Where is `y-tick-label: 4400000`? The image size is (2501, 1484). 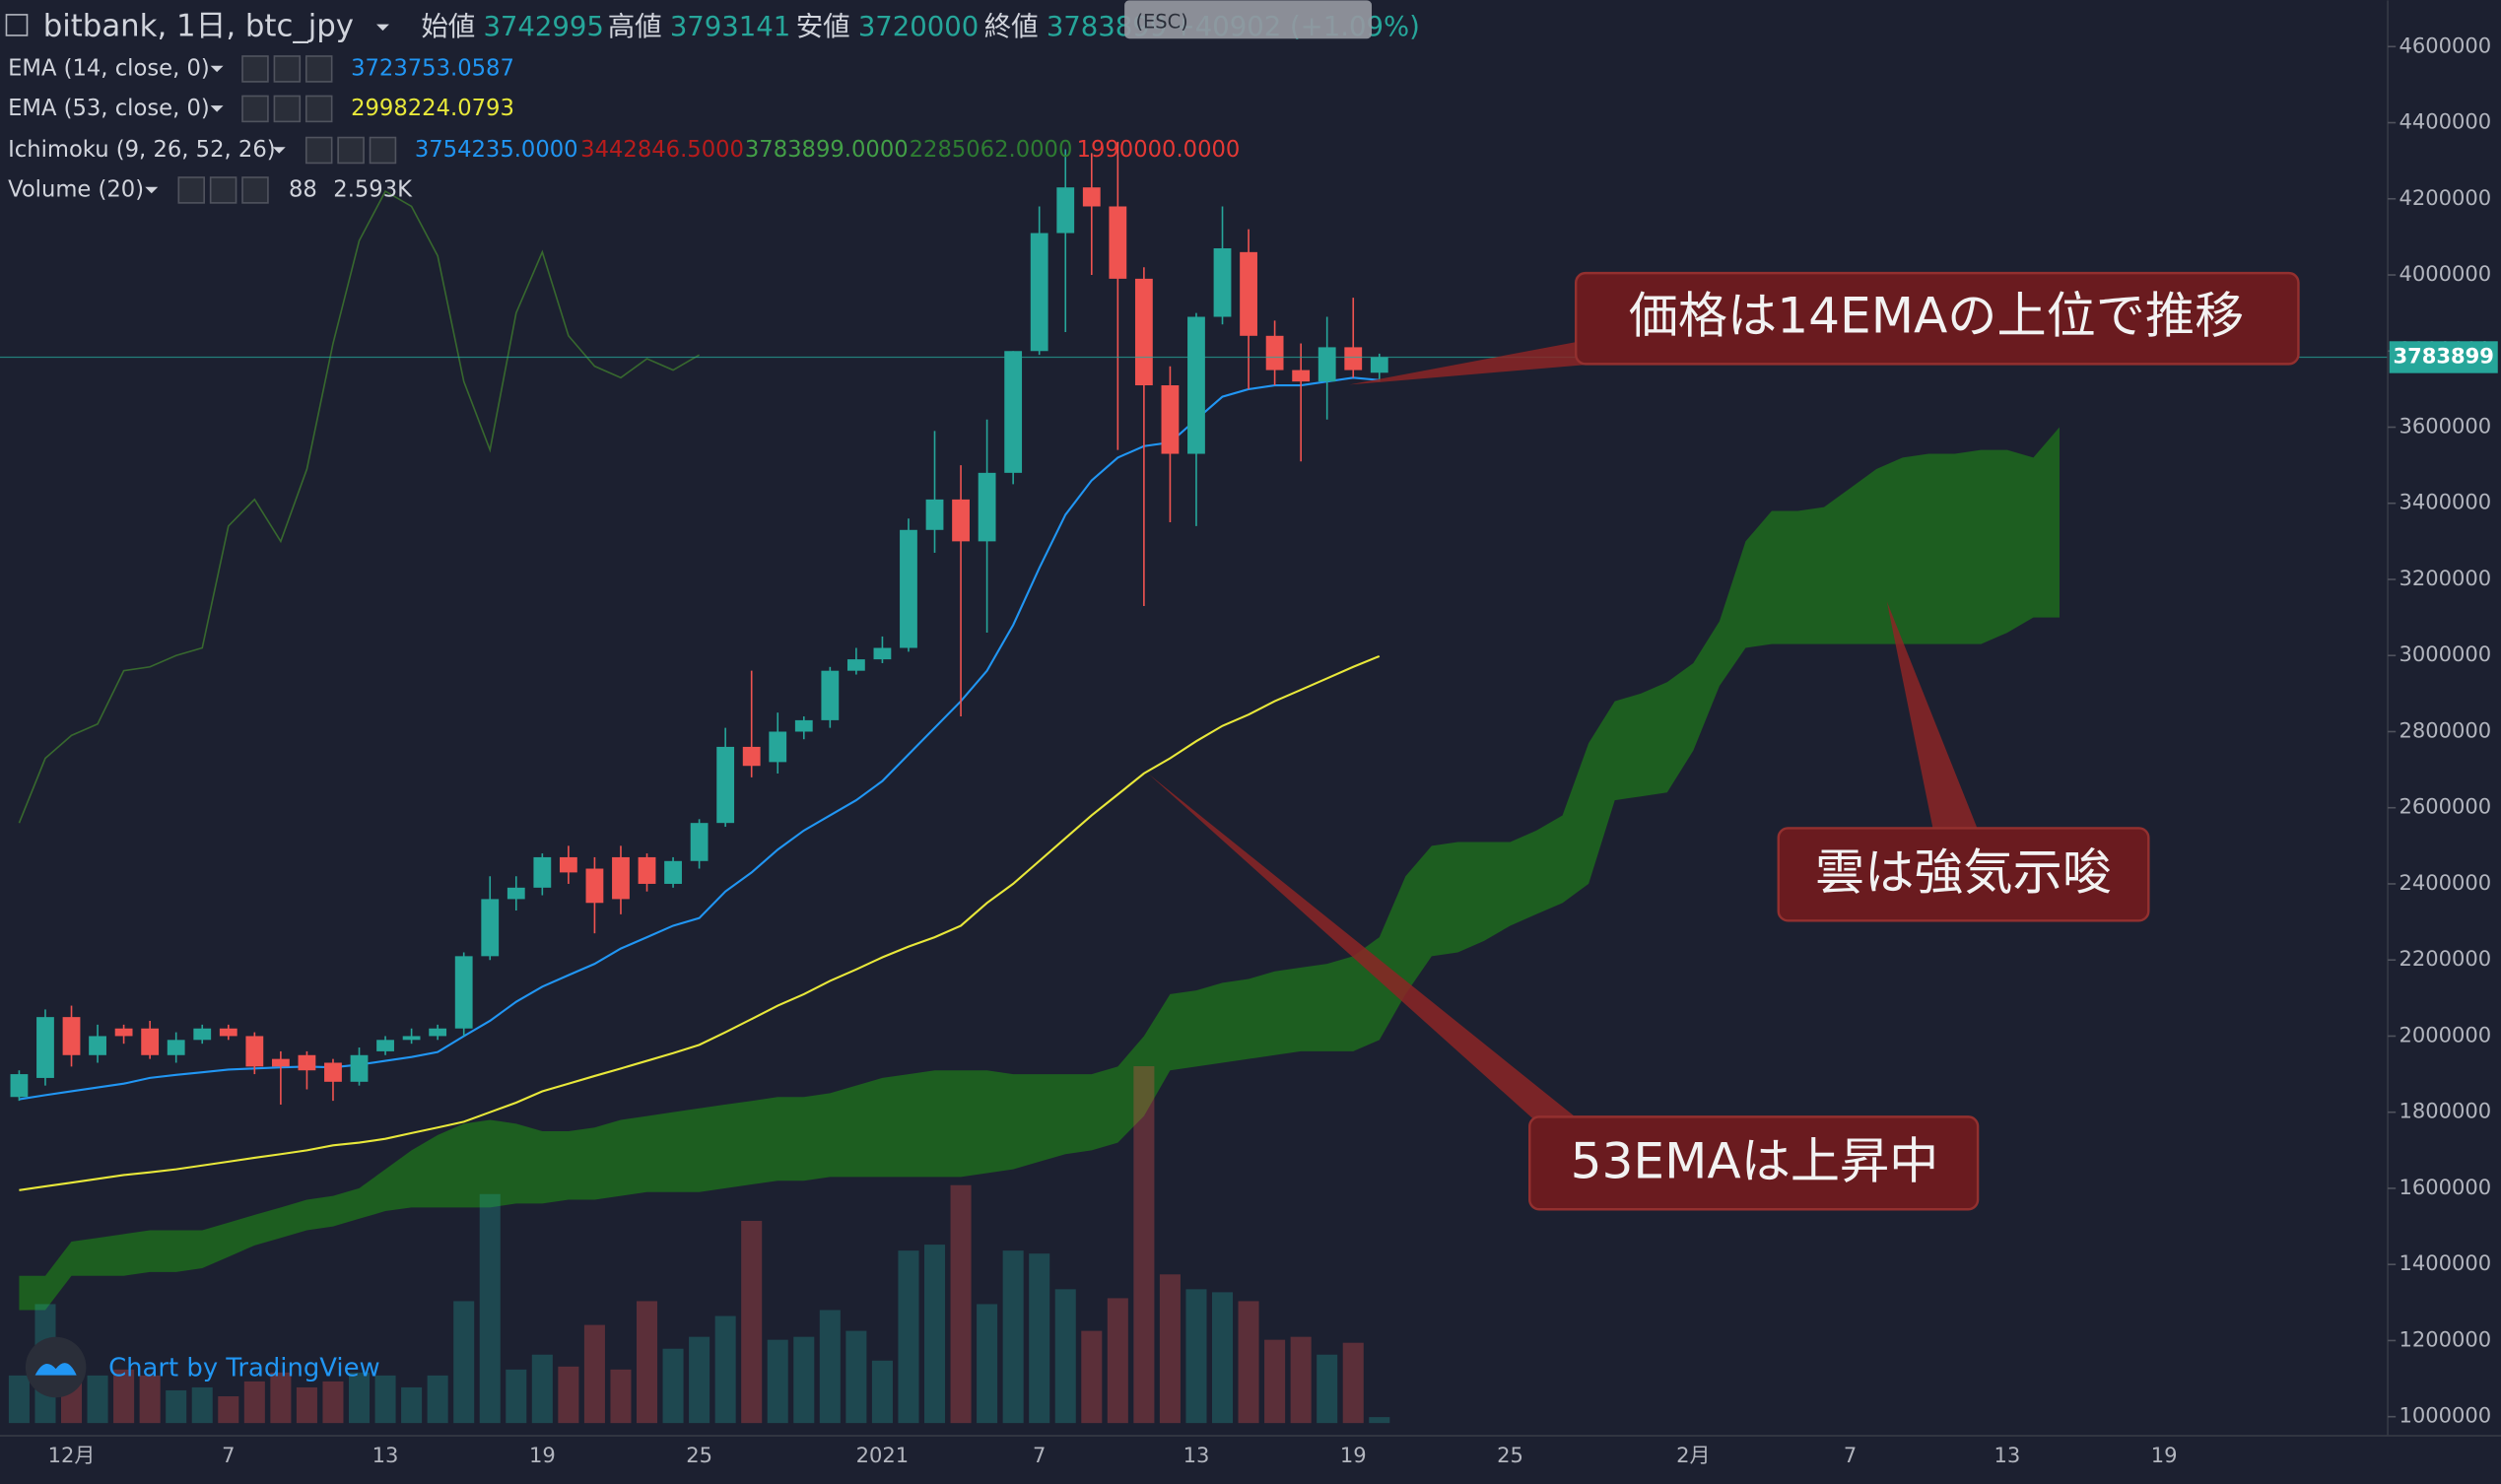 y-tick-label: 4400000 is located at coordinates (2446, 121).